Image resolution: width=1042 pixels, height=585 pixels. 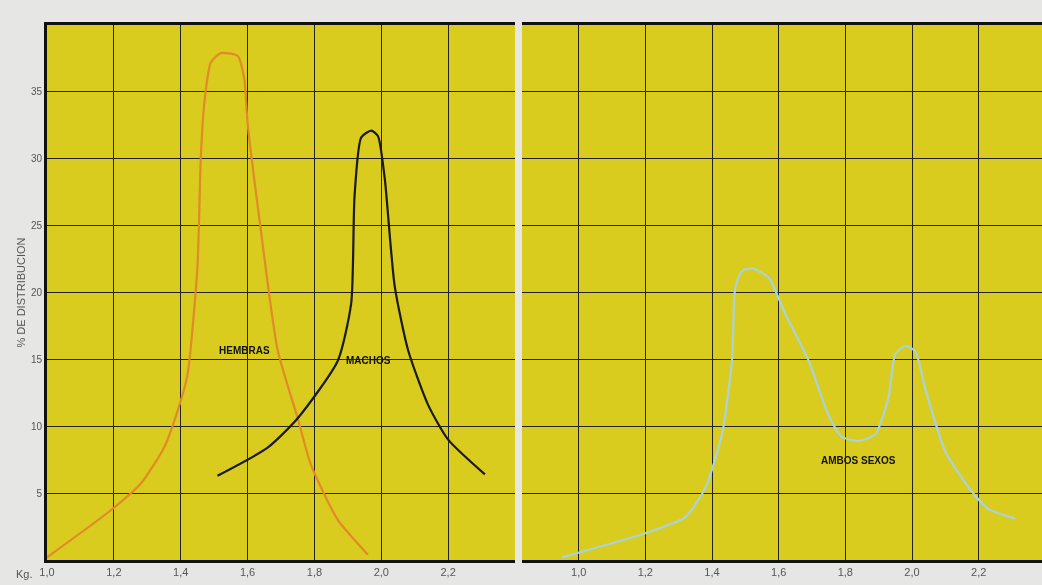 I want to click on y-axis-title: % DE DISTRIBUCION, so click(x=20, y=292).